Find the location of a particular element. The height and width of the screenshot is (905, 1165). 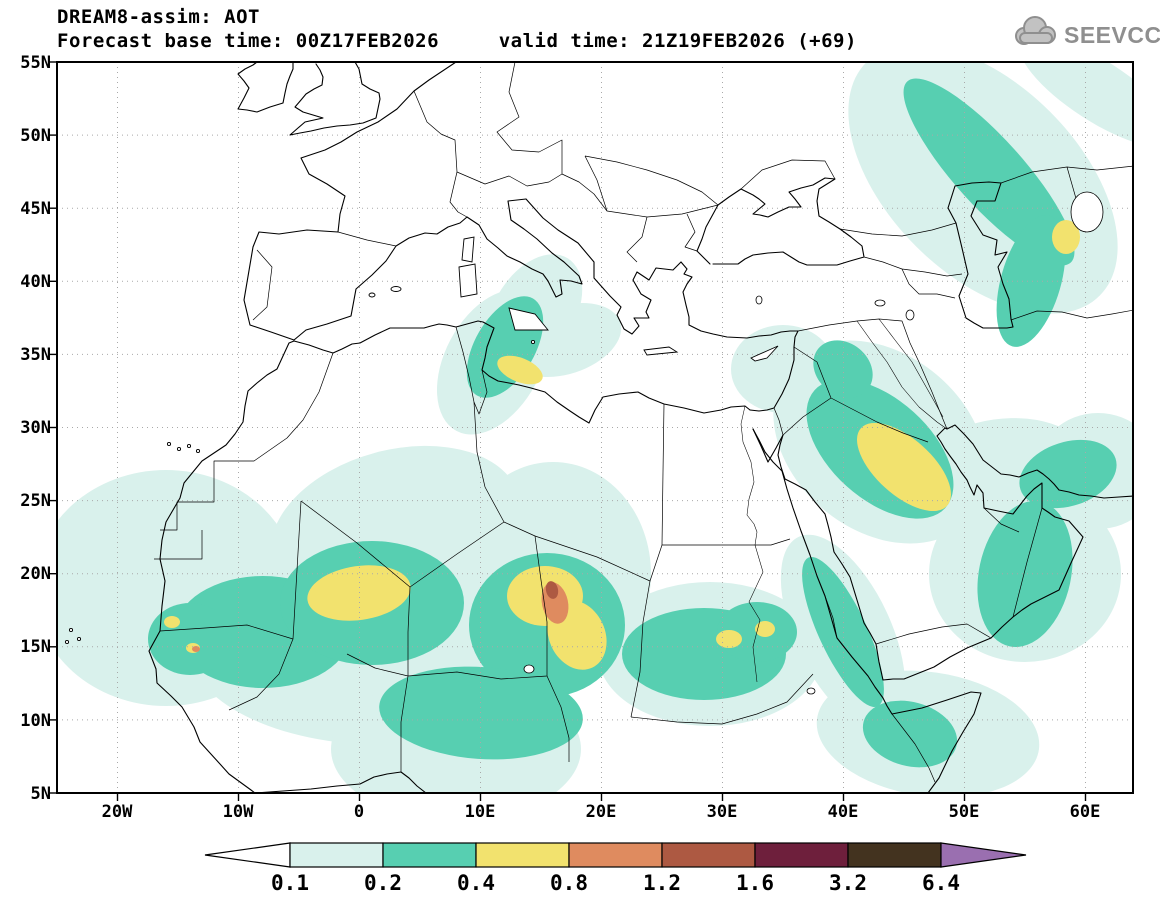

lat-axis-label: 35N is located at coordinates (35, 355).